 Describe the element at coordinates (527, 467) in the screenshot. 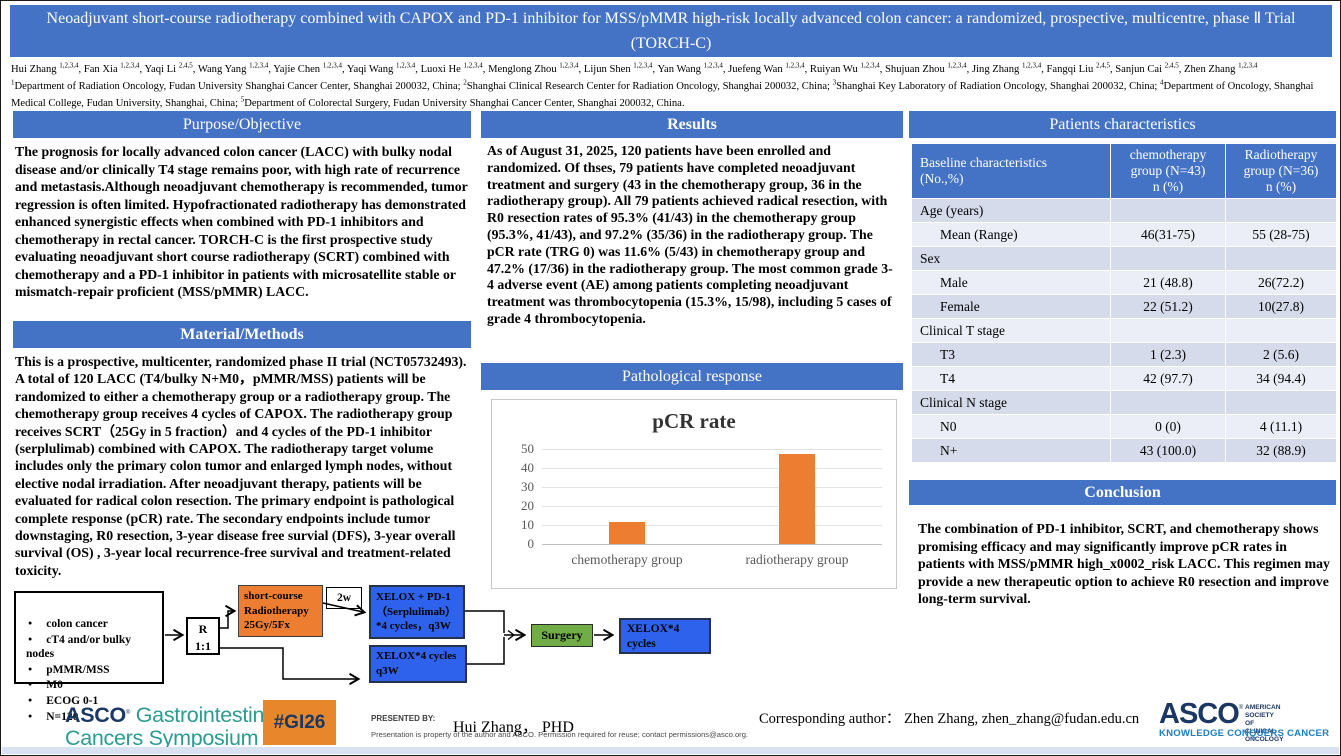

I see `chart-tick-label: 40` at that location.